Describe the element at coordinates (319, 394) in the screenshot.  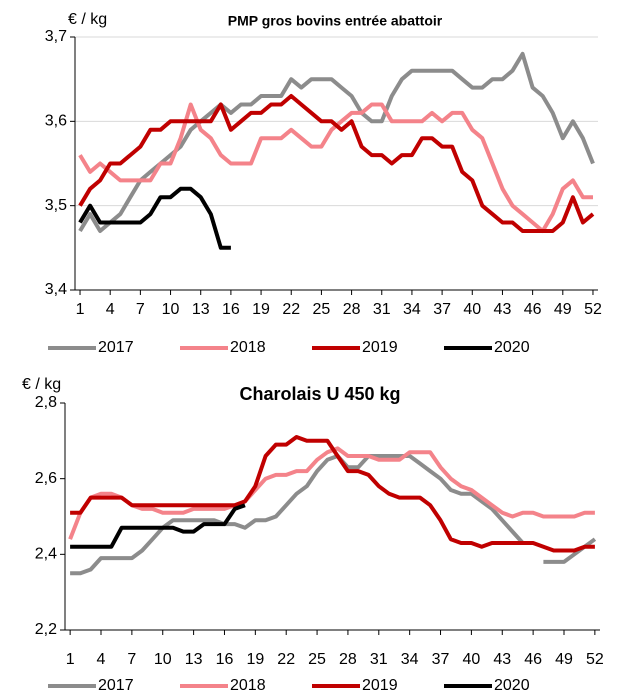
I see `chart-title: Charolais U 450 kg` at that location.